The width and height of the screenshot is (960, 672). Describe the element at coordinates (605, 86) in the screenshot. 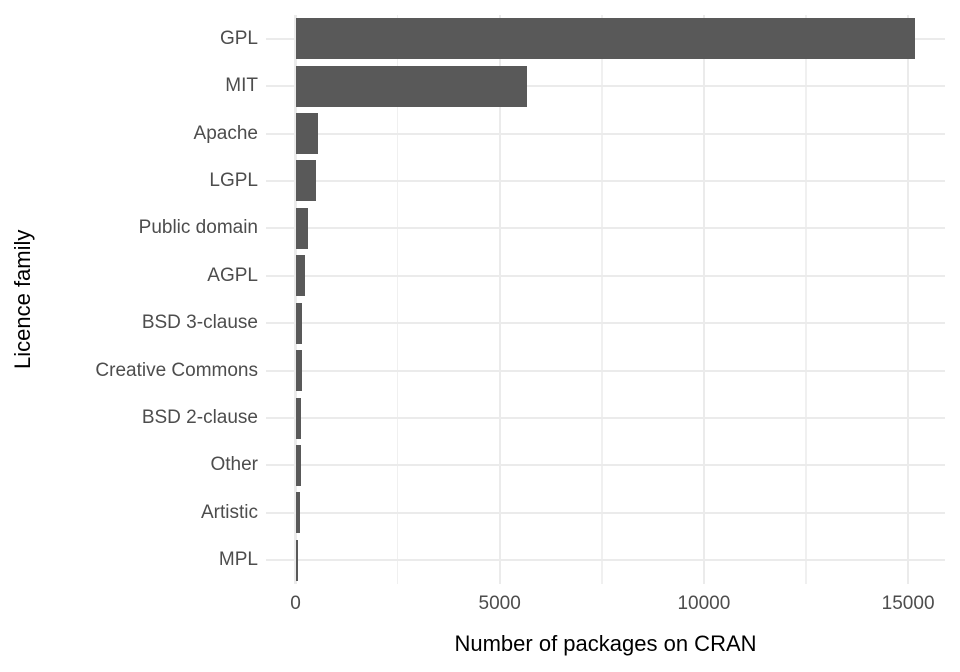

I see `gridline-y-mit` at that location.